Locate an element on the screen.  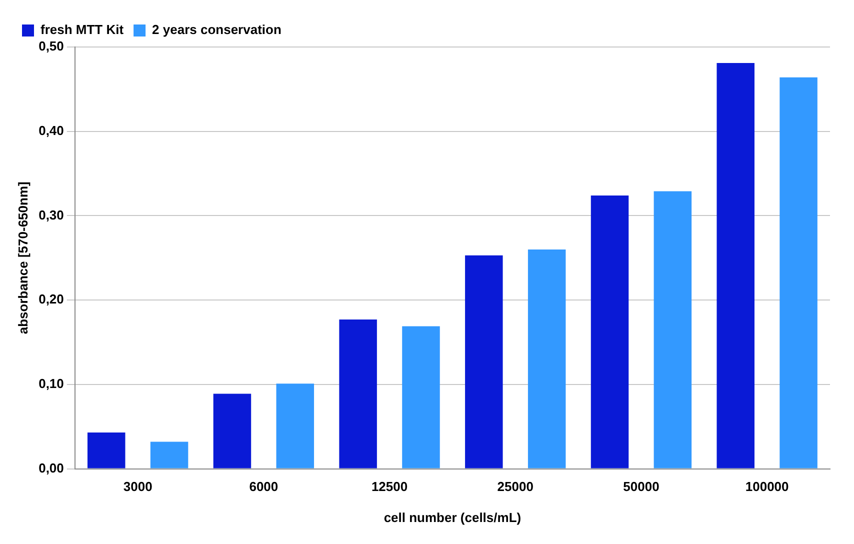
x-tick-label: 50000 is located at coordinates (641, 486).